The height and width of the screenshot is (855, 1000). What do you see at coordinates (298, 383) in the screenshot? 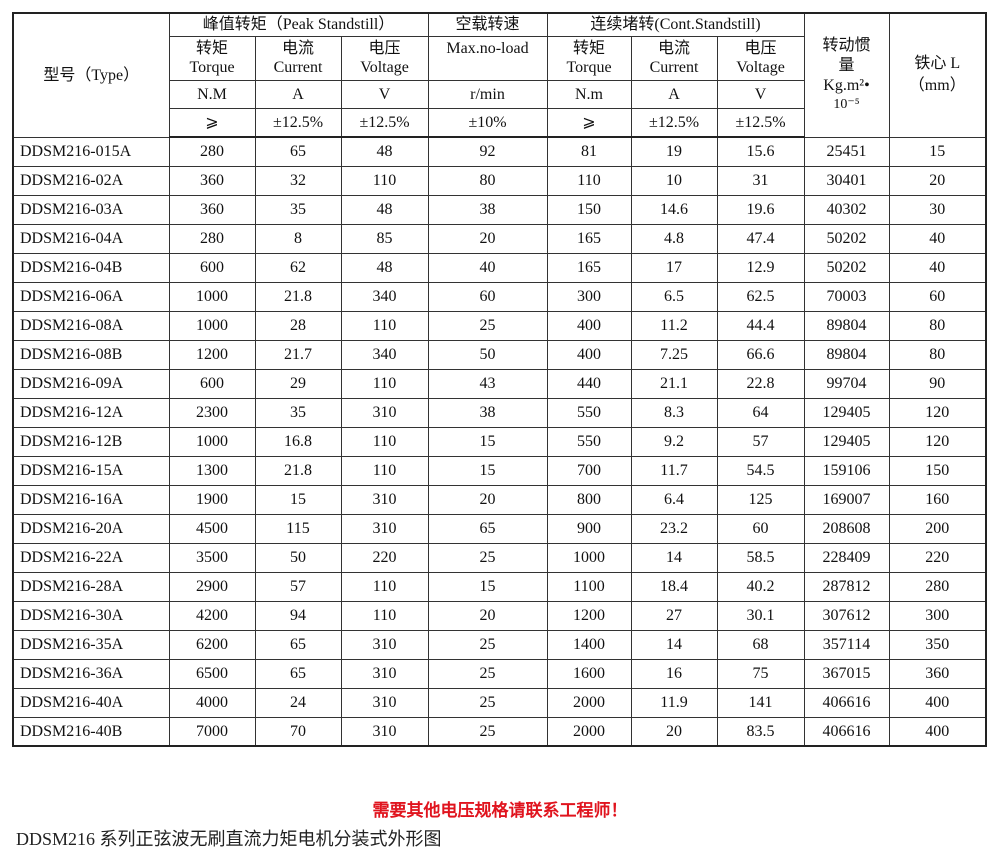
I see `value-cell: 29` at bounding box center [298, 383].